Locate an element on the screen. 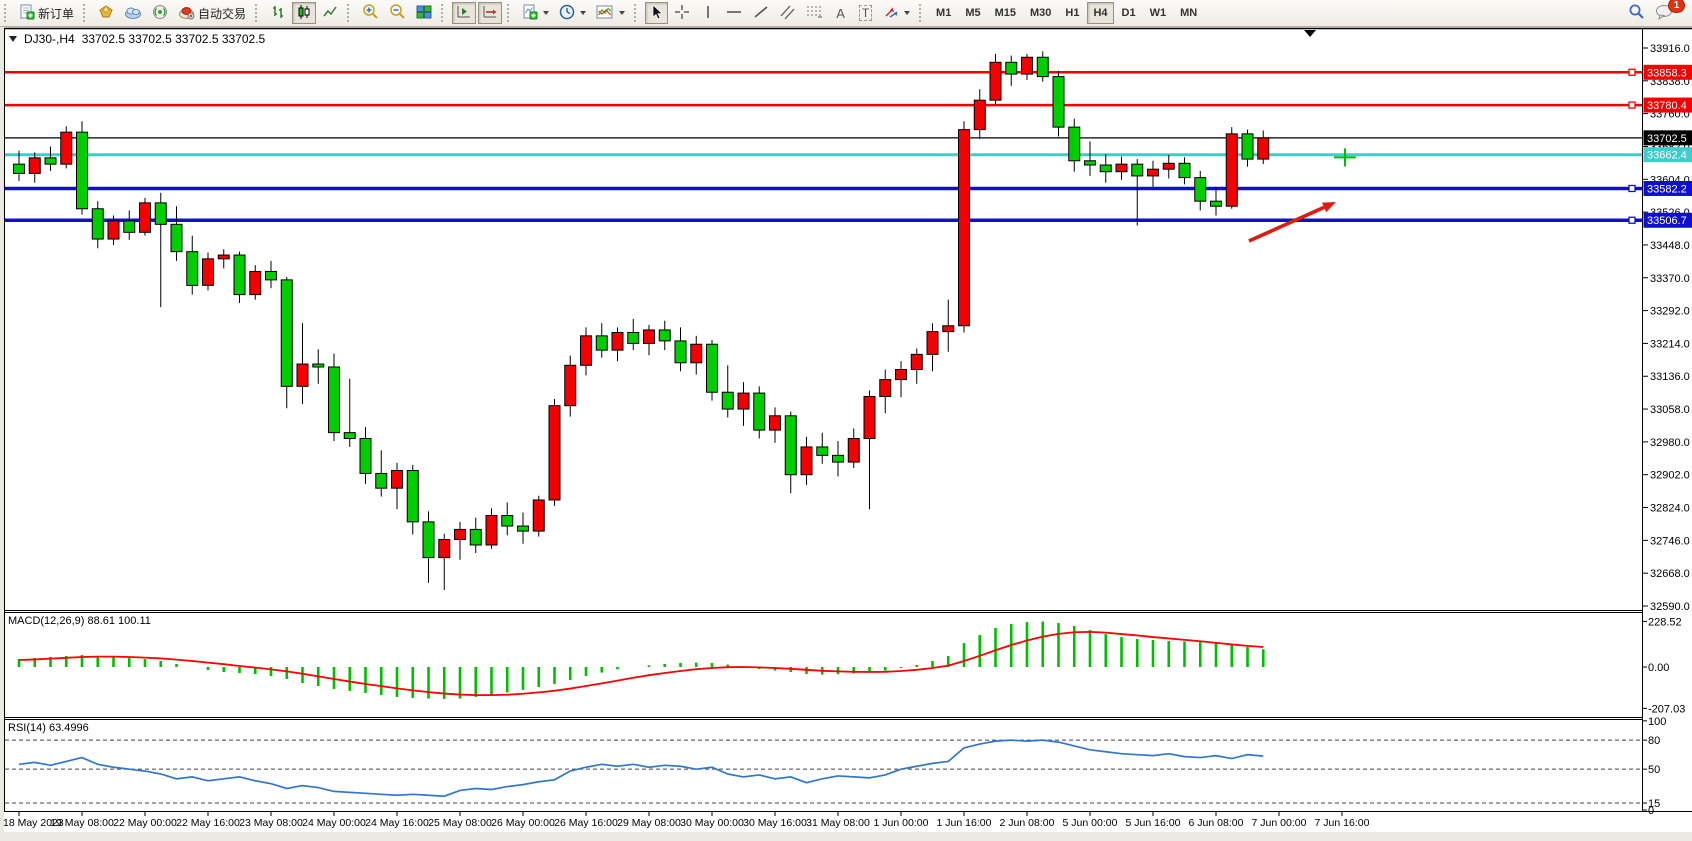 The width and height of the screenshot is (1692, 841). trend-arrow is located at coordinates (1329, 207).